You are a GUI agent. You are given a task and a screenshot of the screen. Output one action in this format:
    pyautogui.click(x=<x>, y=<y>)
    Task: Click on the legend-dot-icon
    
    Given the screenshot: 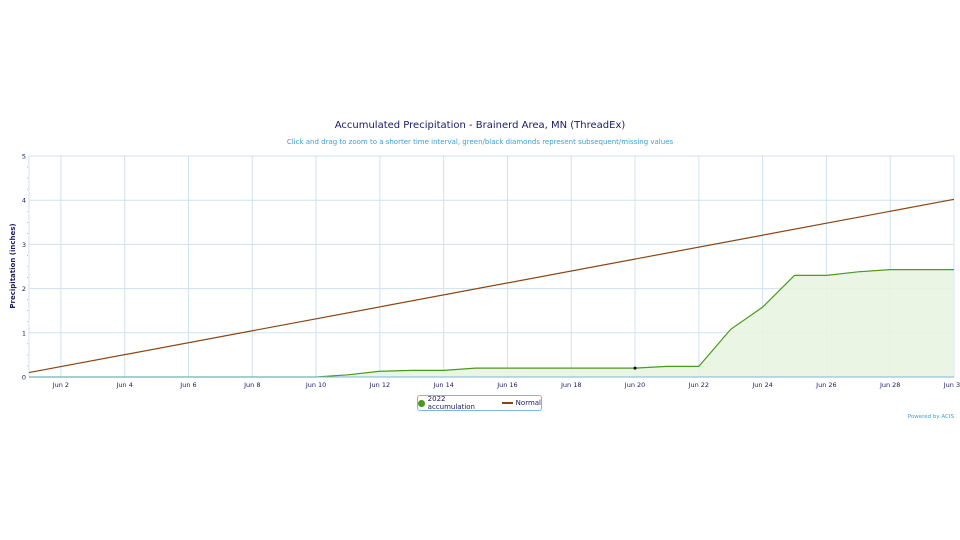 What is the action you would take?
    pyautogui.click(x=421, y=403)
    